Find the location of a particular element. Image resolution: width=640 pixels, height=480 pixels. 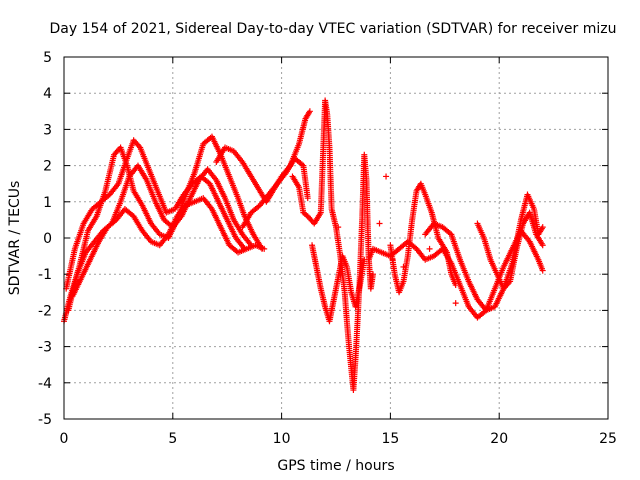

y-tick-label: 4 is located at coordinates (47, 94).